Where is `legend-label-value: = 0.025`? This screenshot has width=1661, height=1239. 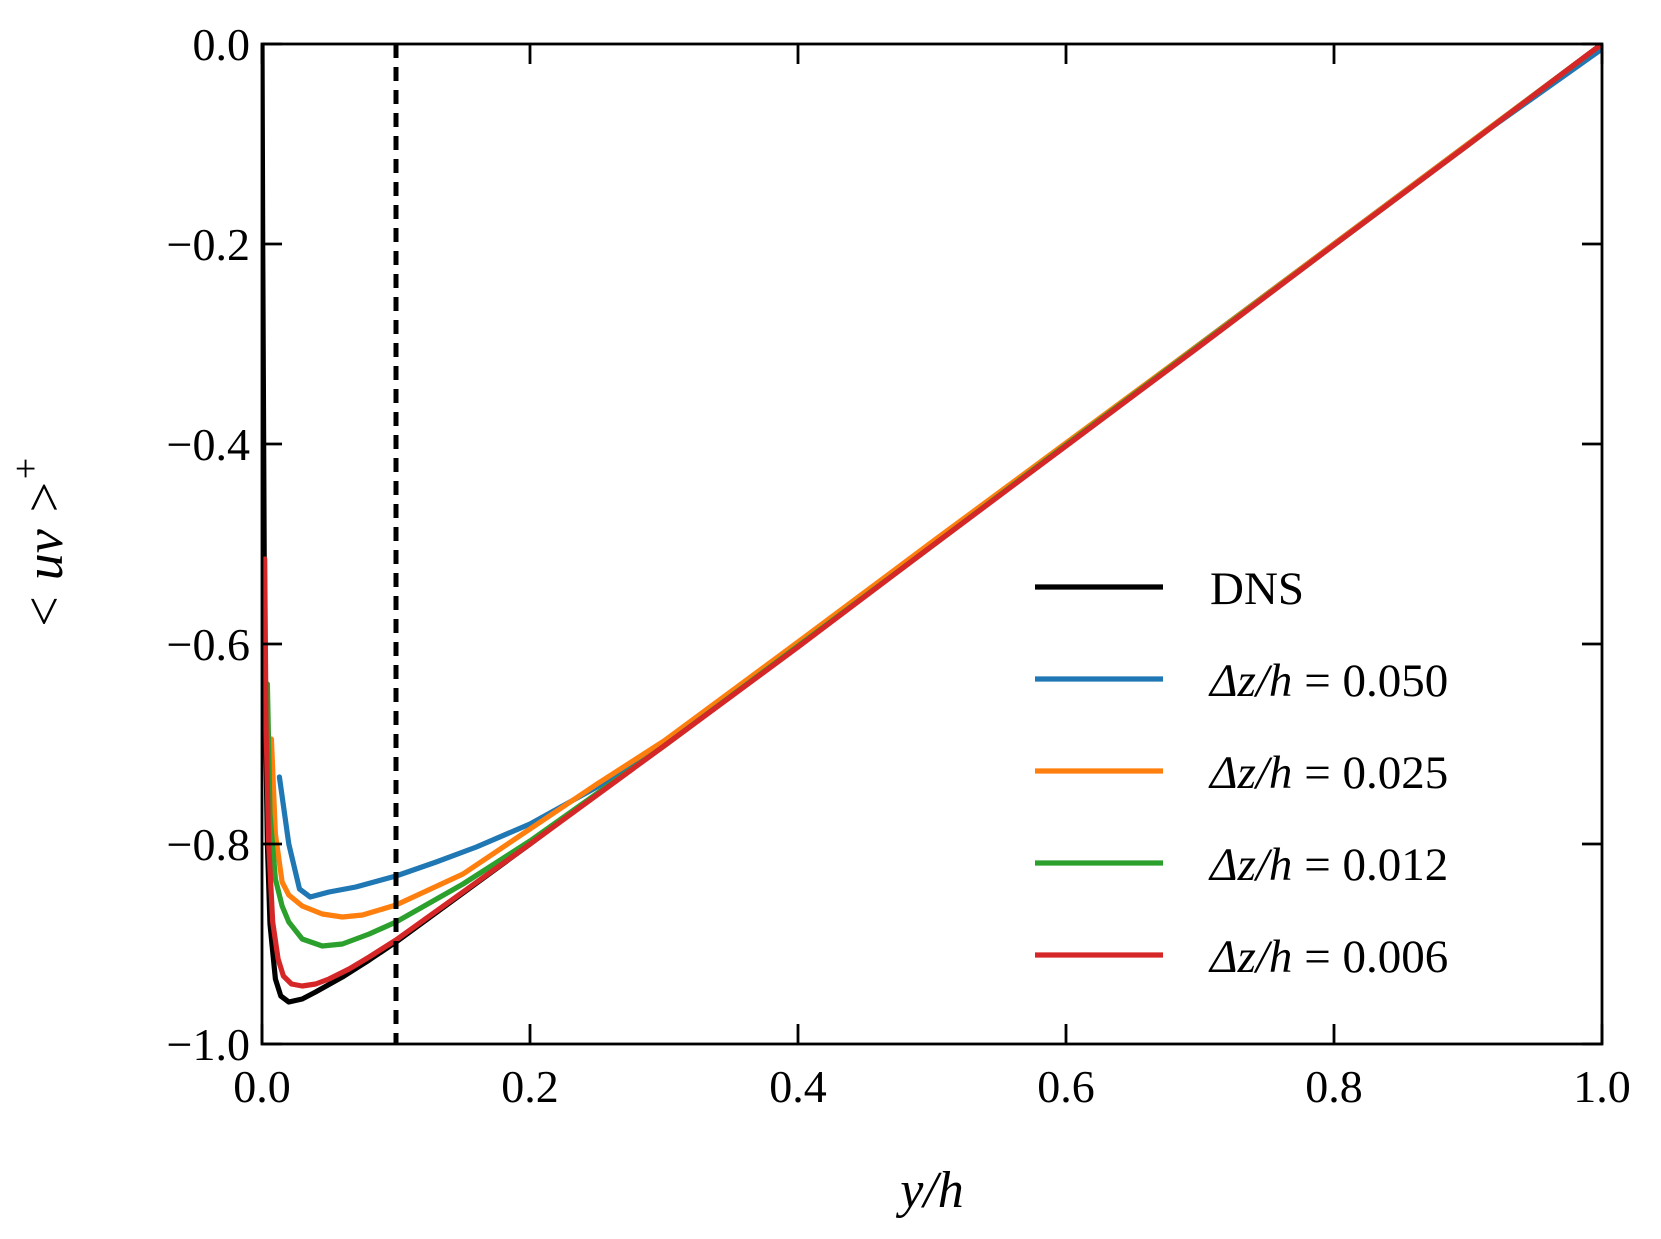
legend-label-value: = 0.025 is located at coordinates (1376, 773).